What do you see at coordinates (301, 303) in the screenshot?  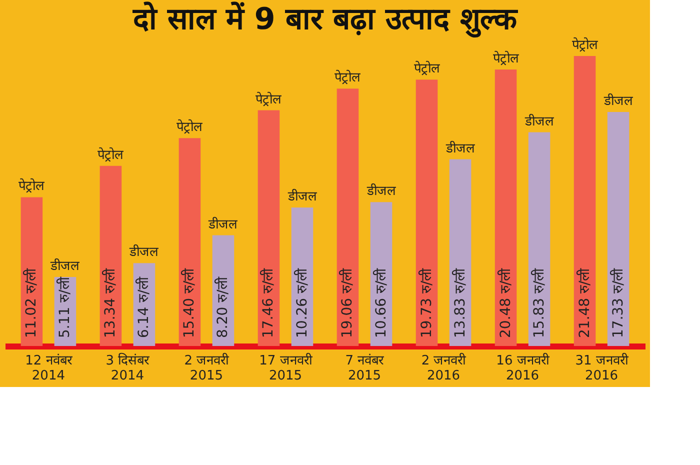 I see `data-label: 10.26 रु/ली` at bounding box center [301, 303].